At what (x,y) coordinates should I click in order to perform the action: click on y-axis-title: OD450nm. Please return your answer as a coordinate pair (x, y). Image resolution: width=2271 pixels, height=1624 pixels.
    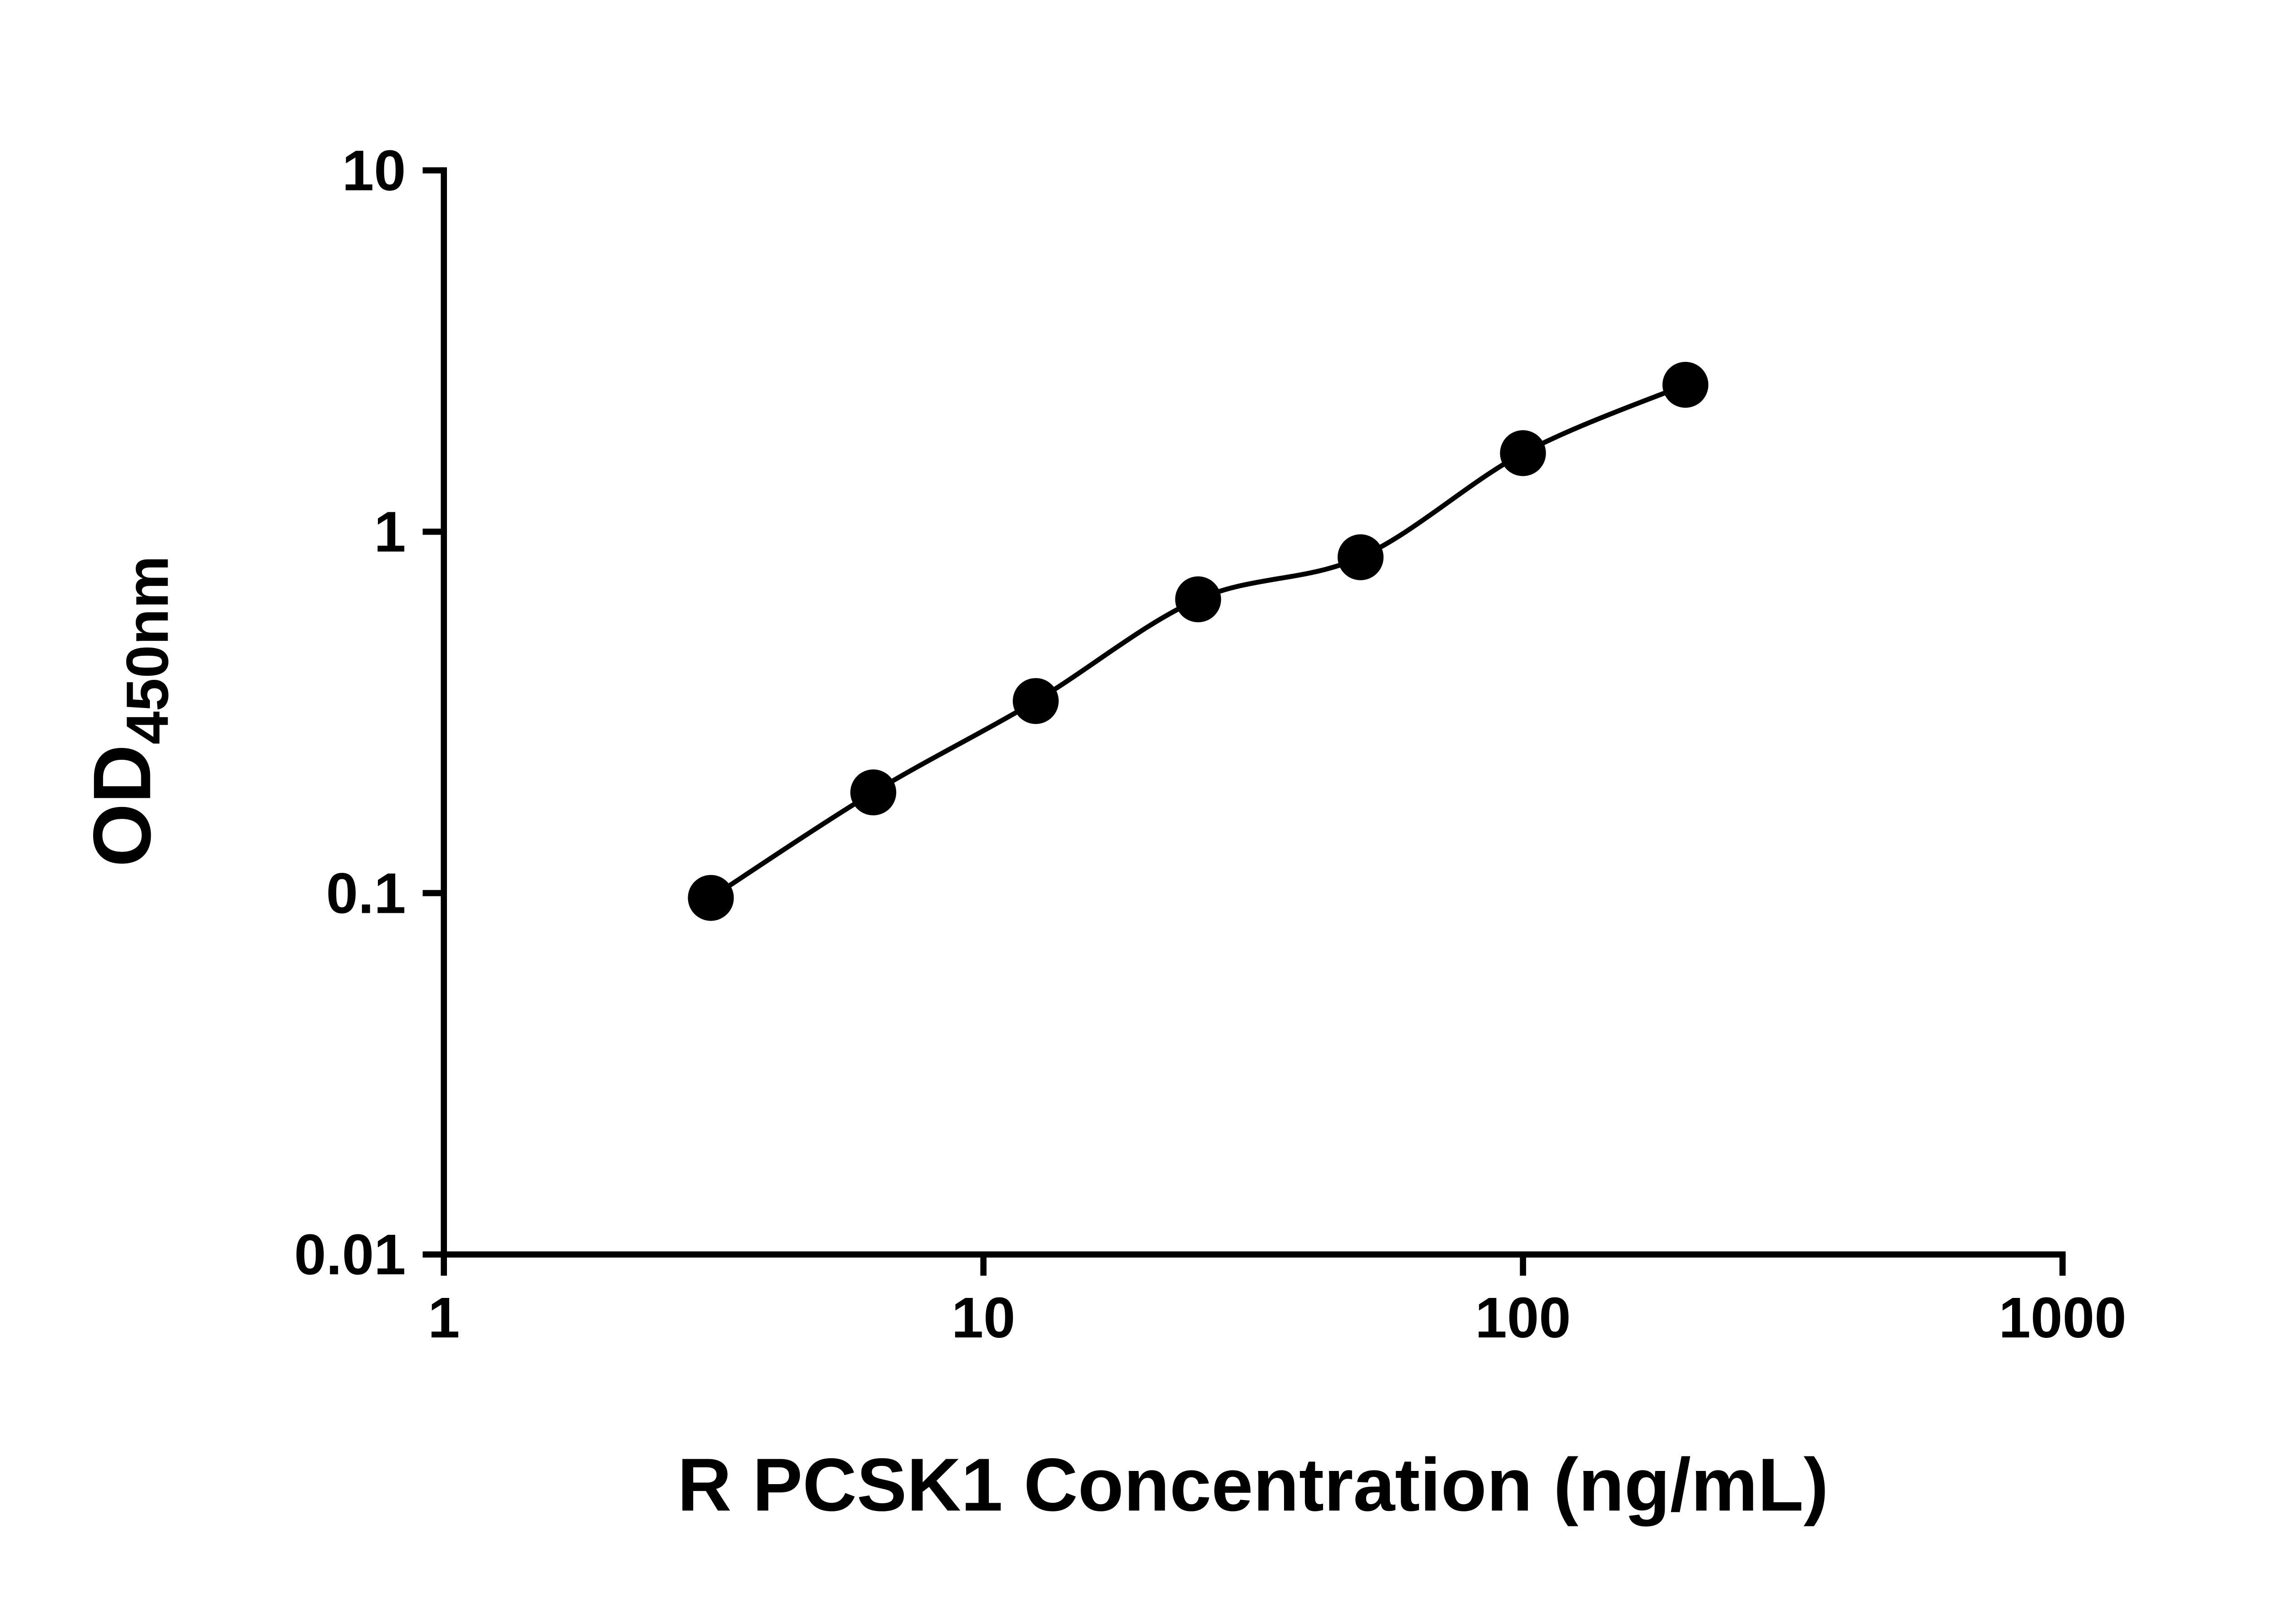
    Looking at the image, I should click on (129, 711).